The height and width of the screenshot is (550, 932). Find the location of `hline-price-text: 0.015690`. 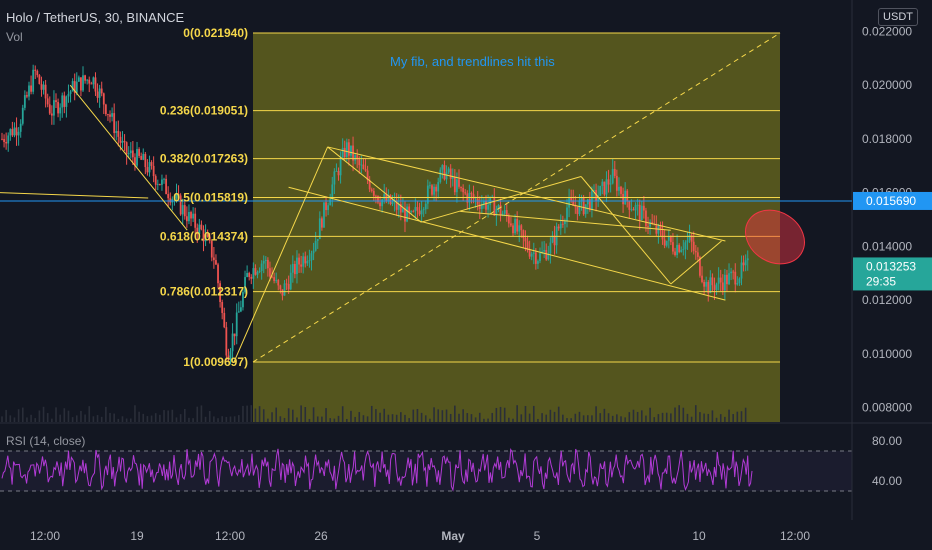

hline-price-text: 0.015690 is located at coordinates (891, 201).